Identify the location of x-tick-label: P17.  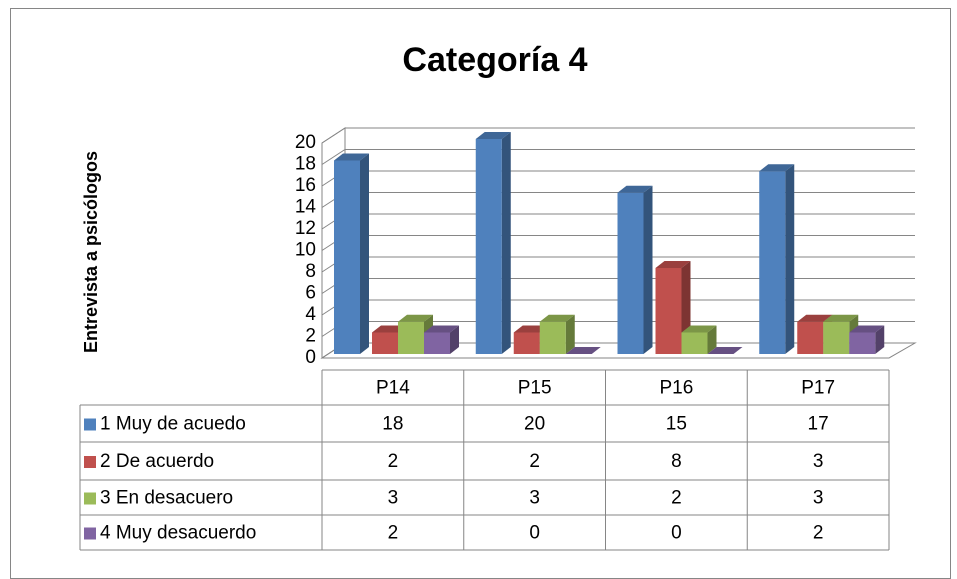
(818, 388).